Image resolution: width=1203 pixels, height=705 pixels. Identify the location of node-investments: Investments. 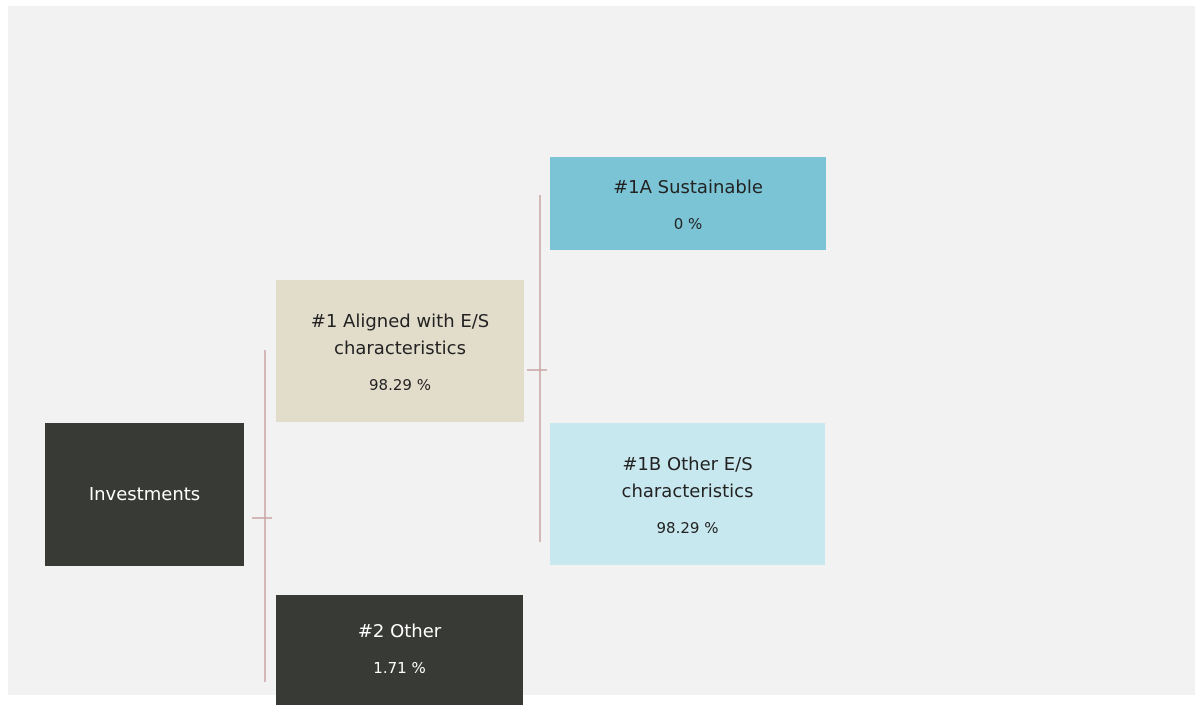
(144, 494).